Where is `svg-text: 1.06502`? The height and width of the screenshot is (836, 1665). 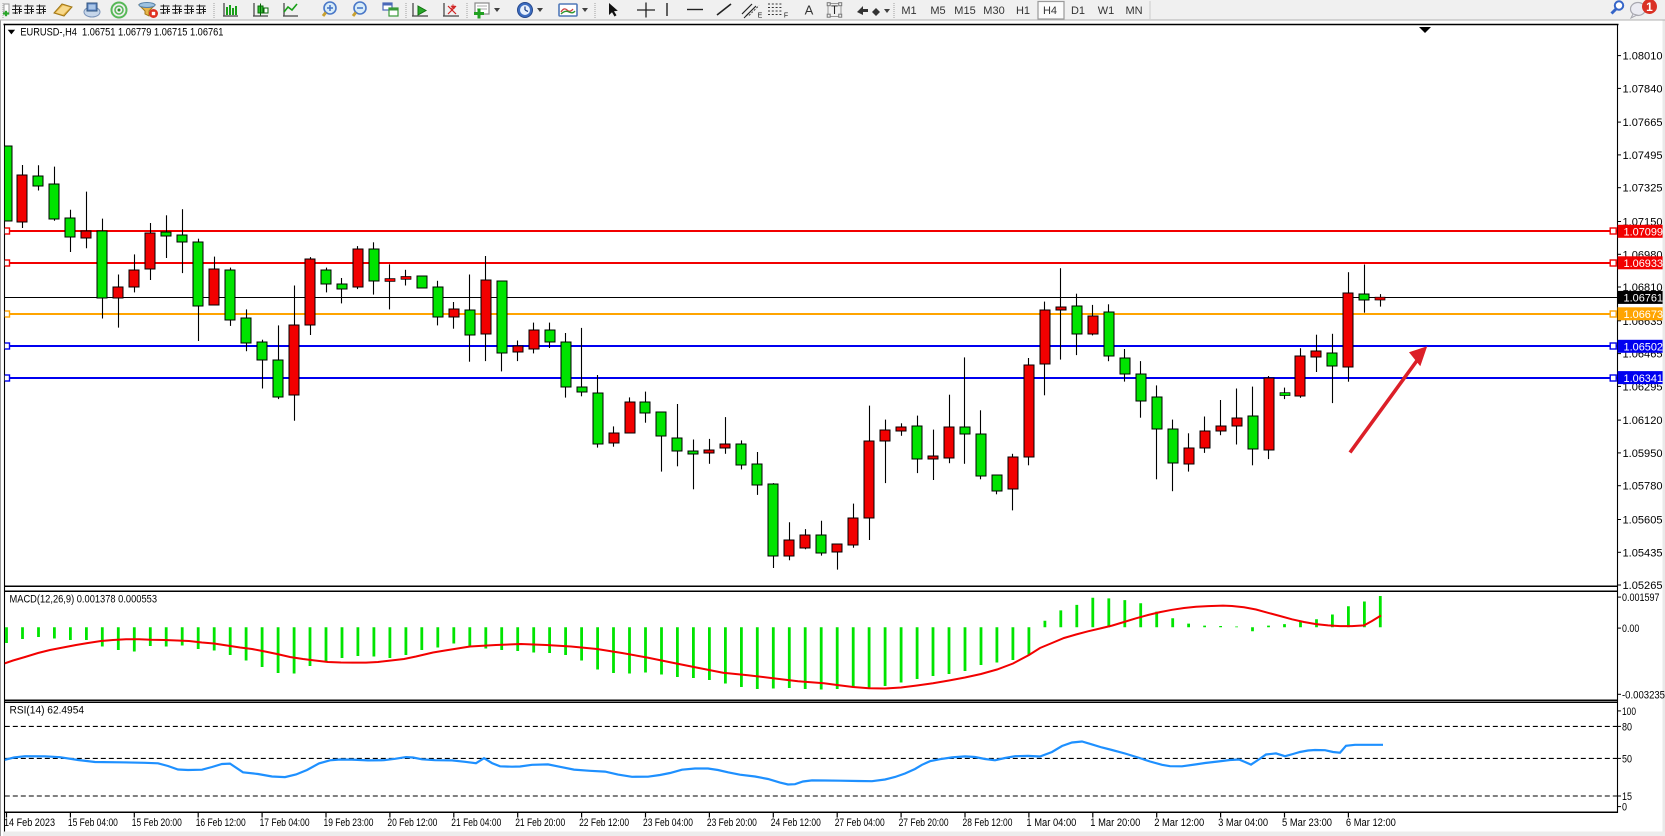
svg-text: 1.06502 is located at coordinates (1644, 348).